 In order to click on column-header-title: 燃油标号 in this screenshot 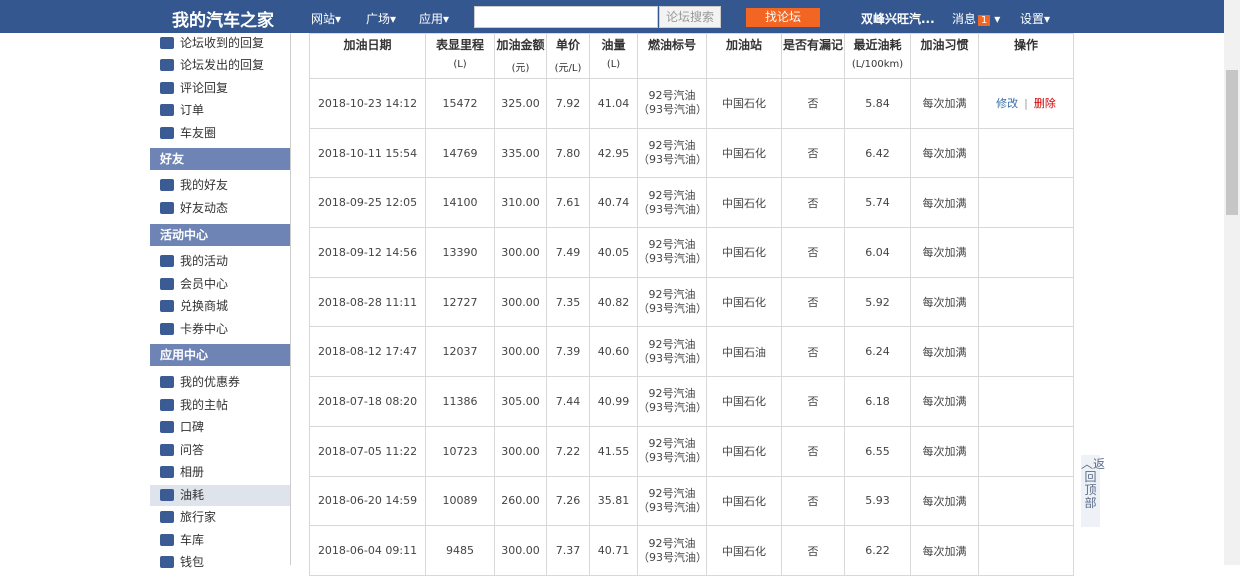, I will do `click(671, 45)`.